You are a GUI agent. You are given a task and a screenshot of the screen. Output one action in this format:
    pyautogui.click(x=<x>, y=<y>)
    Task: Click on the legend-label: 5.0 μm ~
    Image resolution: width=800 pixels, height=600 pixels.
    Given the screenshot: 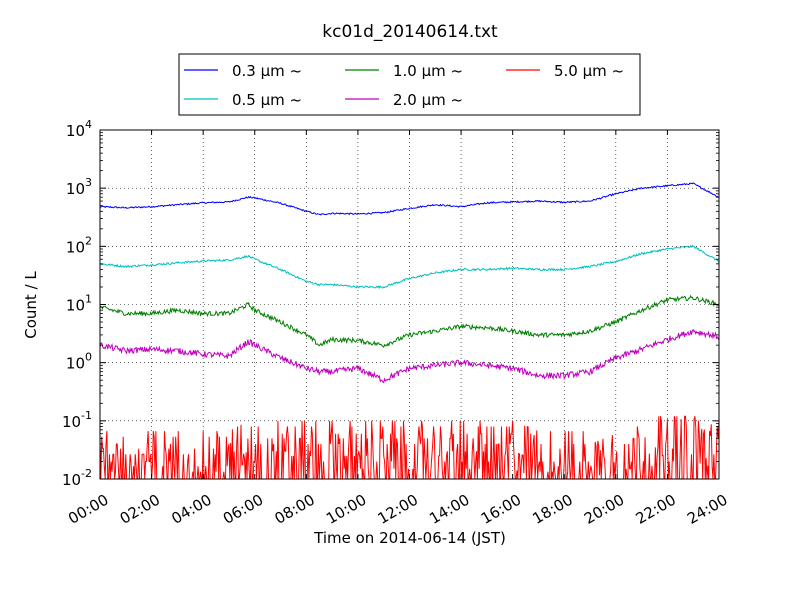 What is the action you would take?
    pyautogui.click(x=589, y=71)
    